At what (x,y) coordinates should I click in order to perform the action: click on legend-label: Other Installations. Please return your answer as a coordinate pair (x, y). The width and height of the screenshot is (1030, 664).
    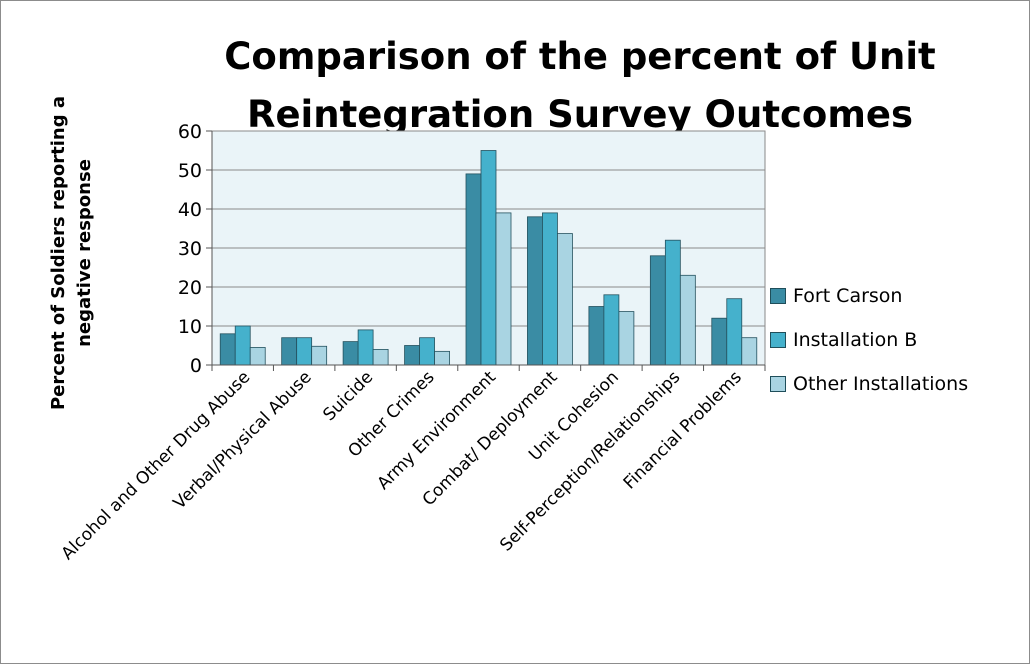
    Looking at the image, I should click on (881, 384).